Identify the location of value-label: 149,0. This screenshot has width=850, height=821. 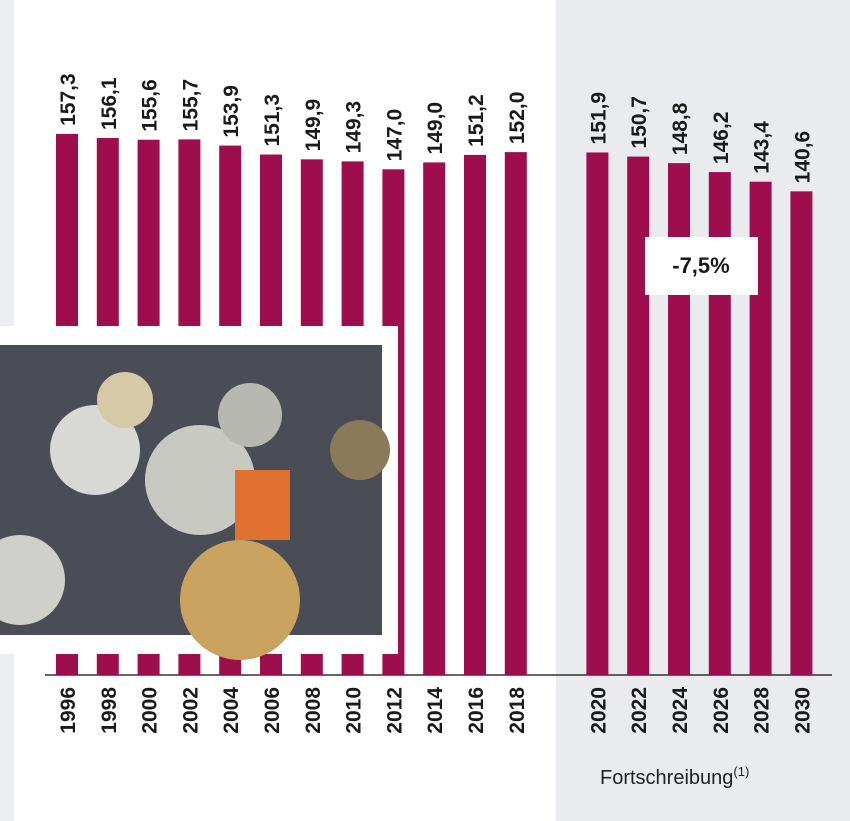
(435, 128).